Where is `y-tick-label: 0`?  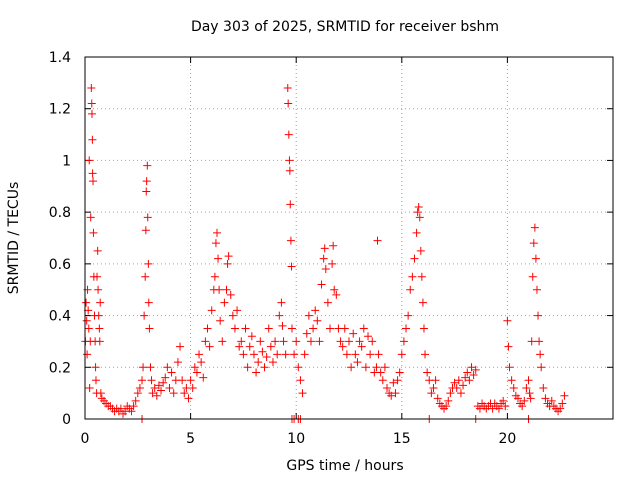
y-tick-label: 0 is located at coordinates (66, 420).